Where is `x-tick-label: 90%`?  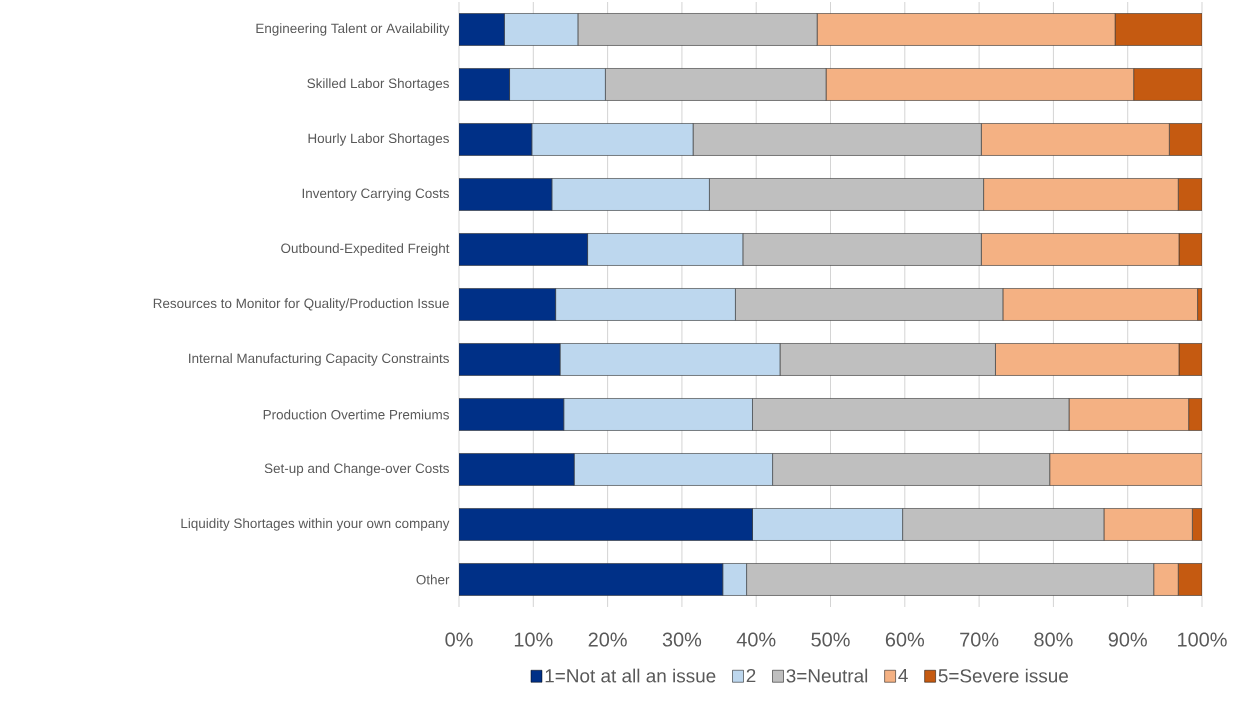 x-tick-label: 90% is located at coordinates (1127, 639).